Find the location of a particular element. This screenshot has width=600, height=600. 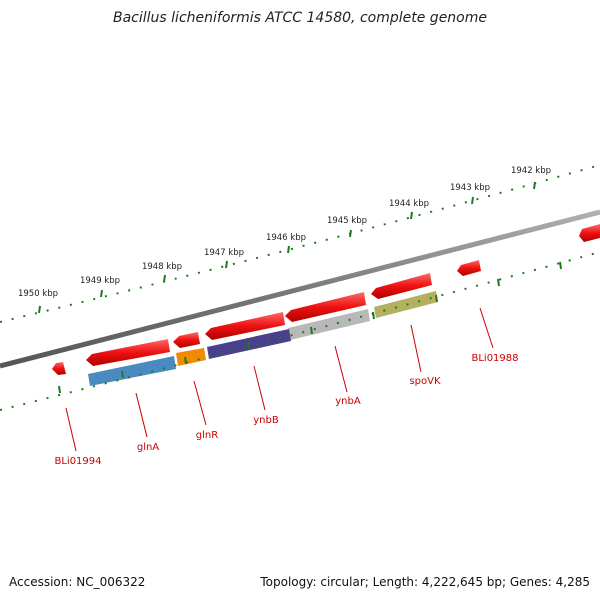

gene-label-BLi01988: BLi01988 is located at coordinates (494, 358).